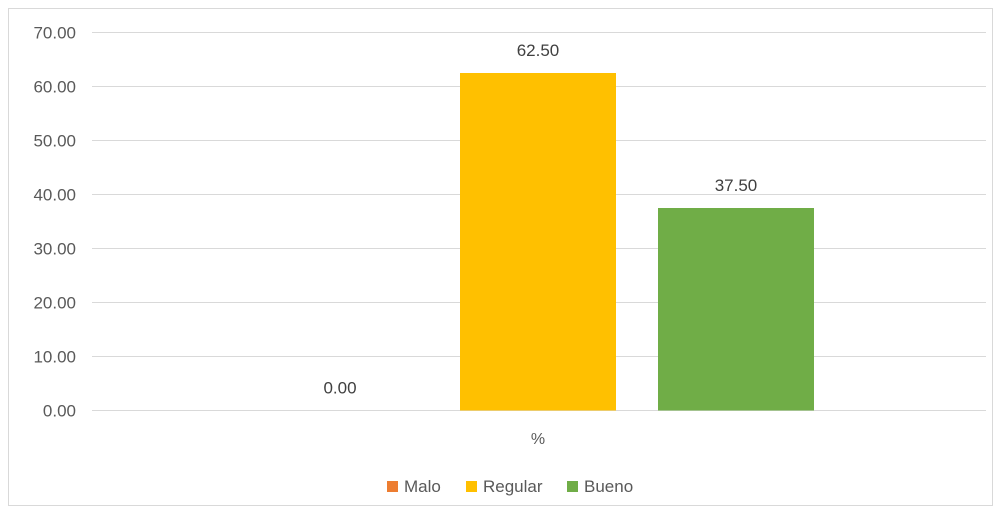 This screenshot has width=1001, height=515. I want to click on y-tick-label: 10.00, so click(54, 357).